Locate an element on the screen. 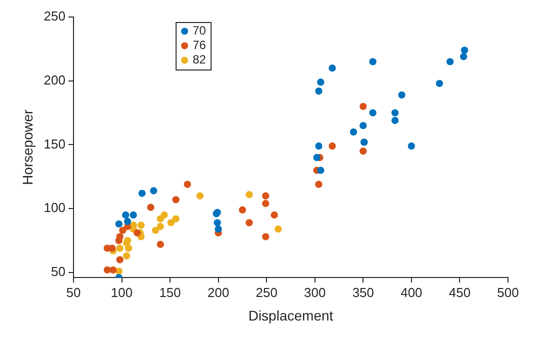 This screenshot has width=560, height=337. y-tick-label: 100 is located at coordinates (55, 208).